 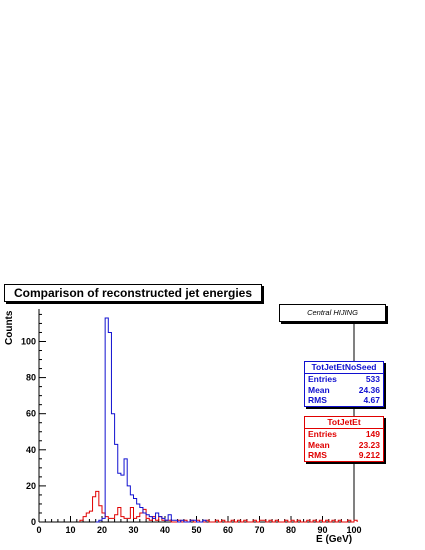 I want to click on mean-value: 24.36, so click(x=369, y=389).